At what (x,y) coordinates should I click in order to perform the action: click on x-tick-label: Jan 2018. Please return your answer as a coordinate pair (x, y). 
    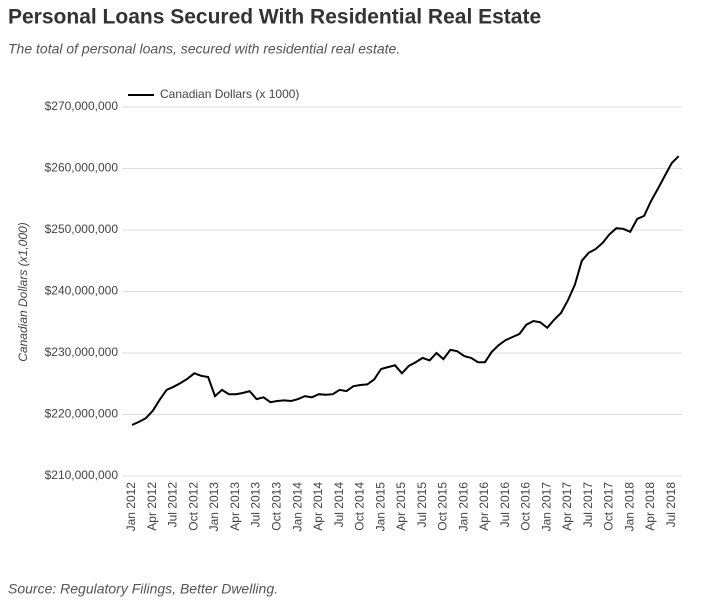
    Looking at the image, I should click on (629, 507).